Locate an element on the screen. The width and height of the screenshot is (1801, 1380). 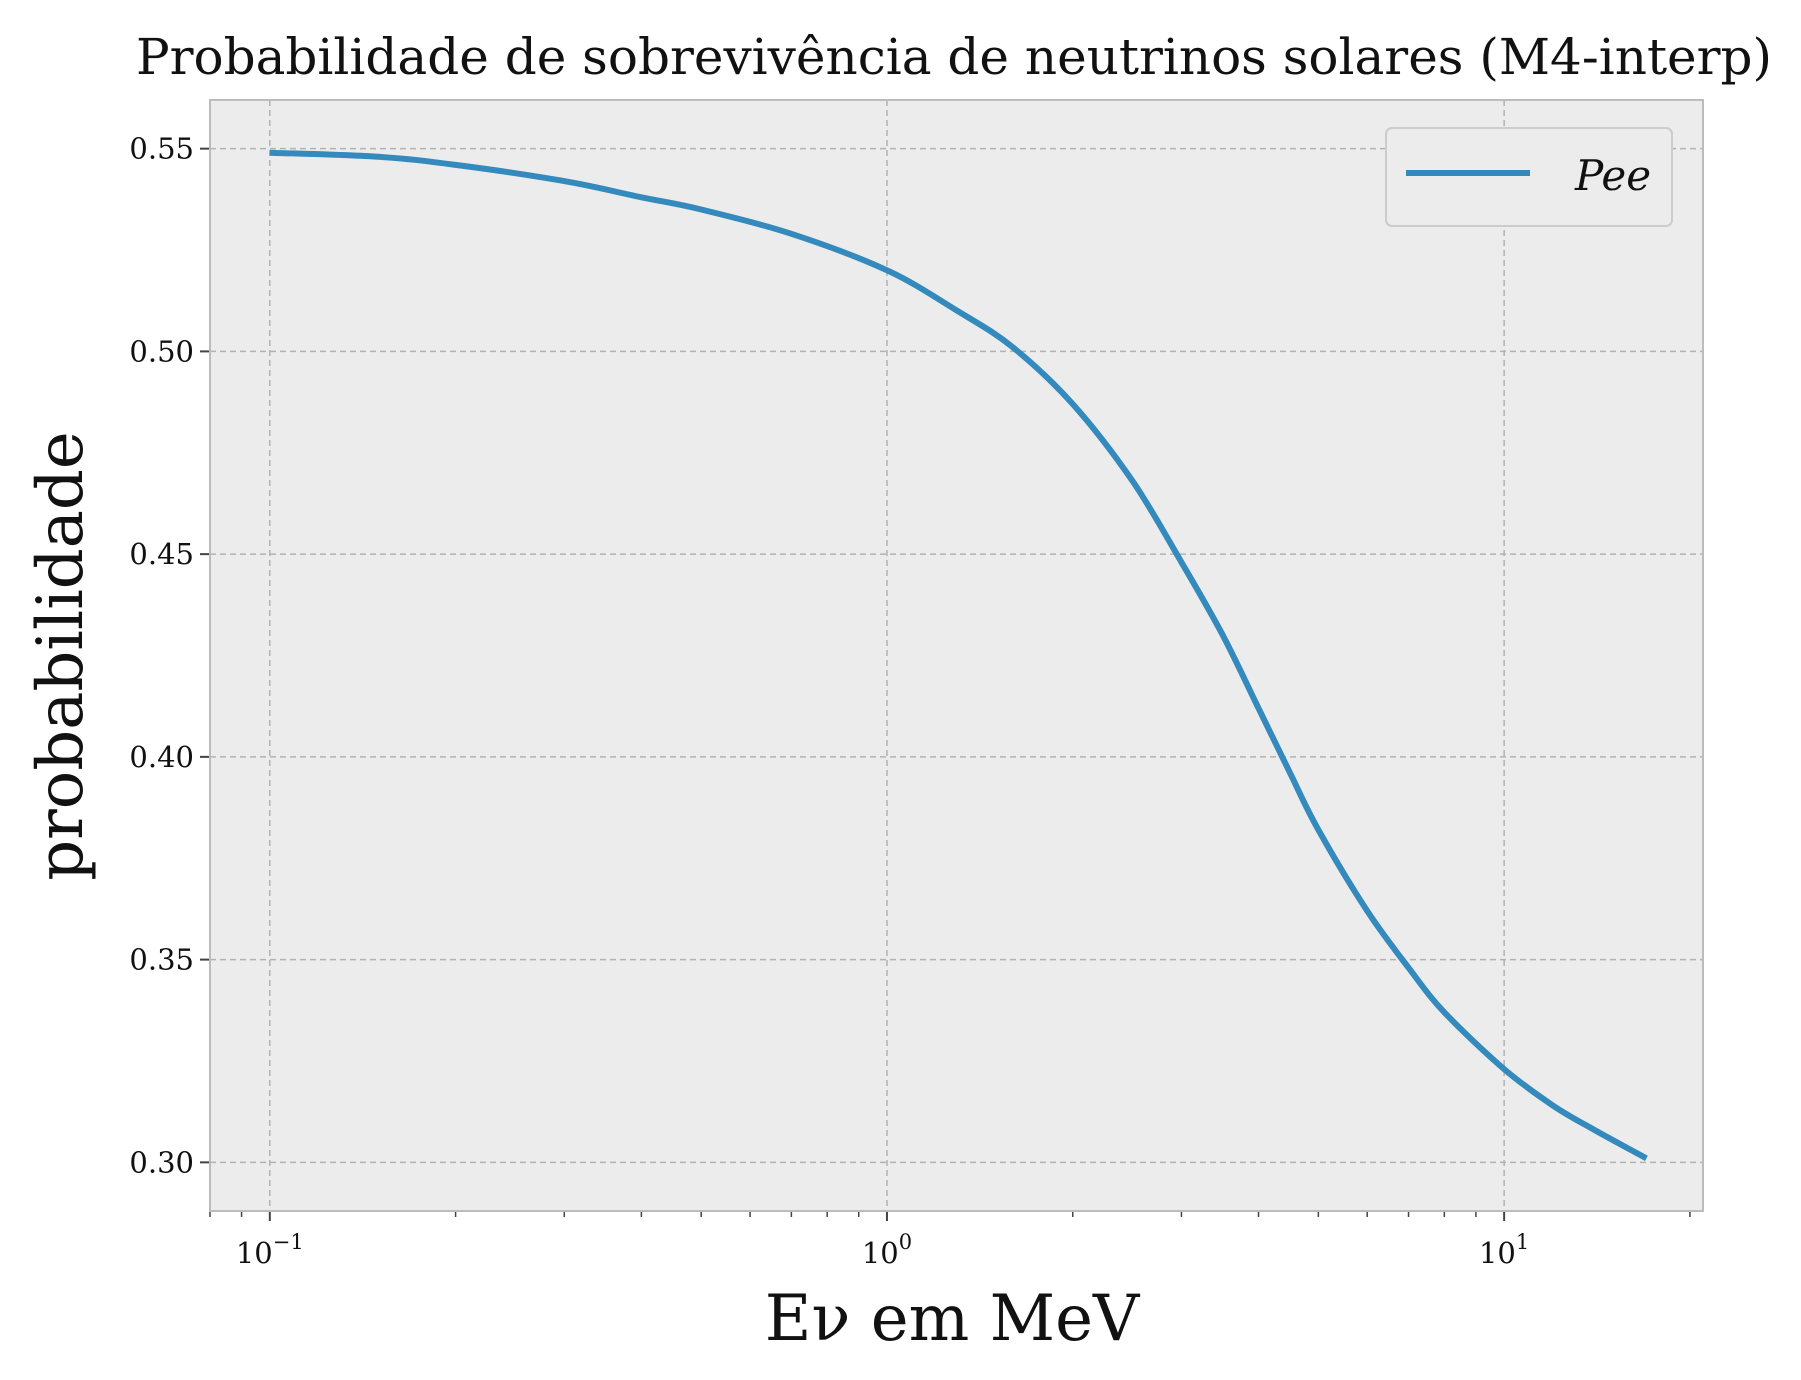
y-tick-label: 0.35 is located at coordinates (161, 960).